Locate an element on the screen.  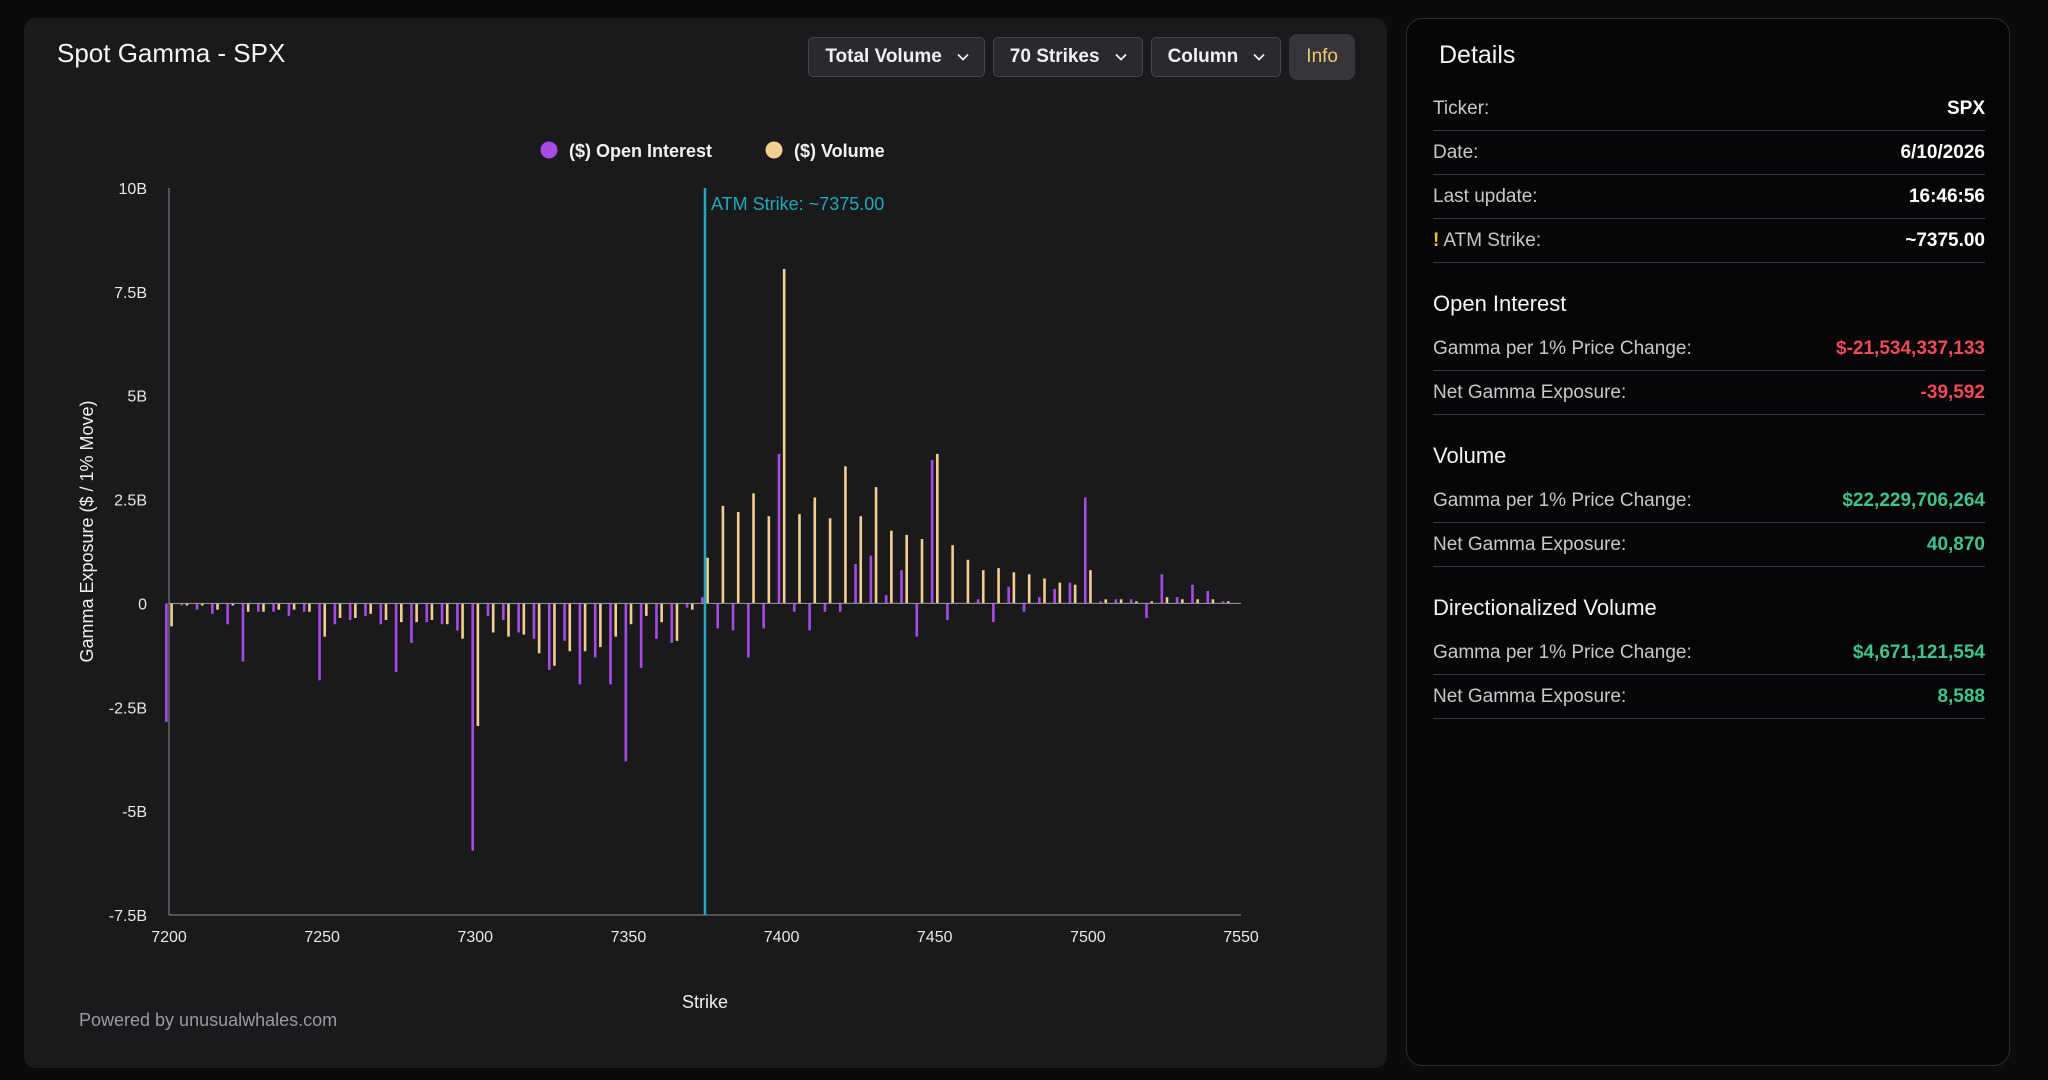
details-title: Details is located at coordinates (1477, 55).